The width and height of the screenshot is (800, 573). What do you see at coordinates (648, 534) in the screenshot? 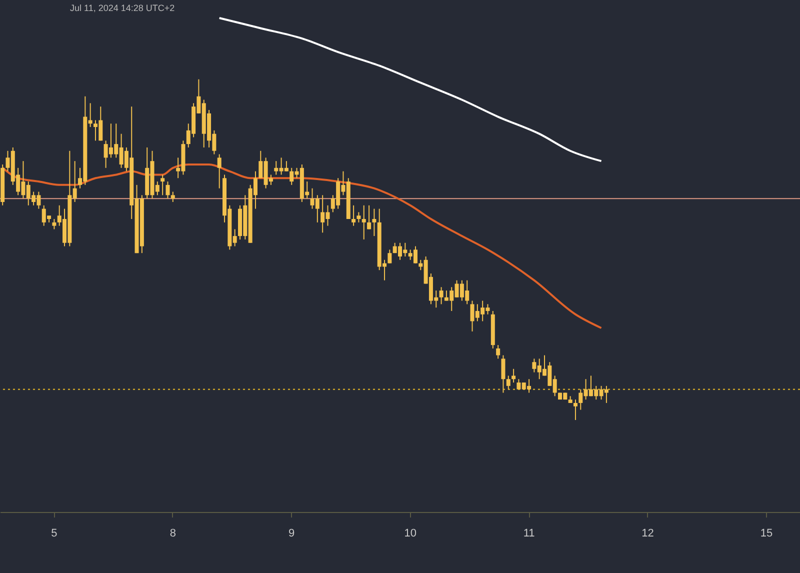
I see `x-tick-label: 12` at bounding box center [648, 534].